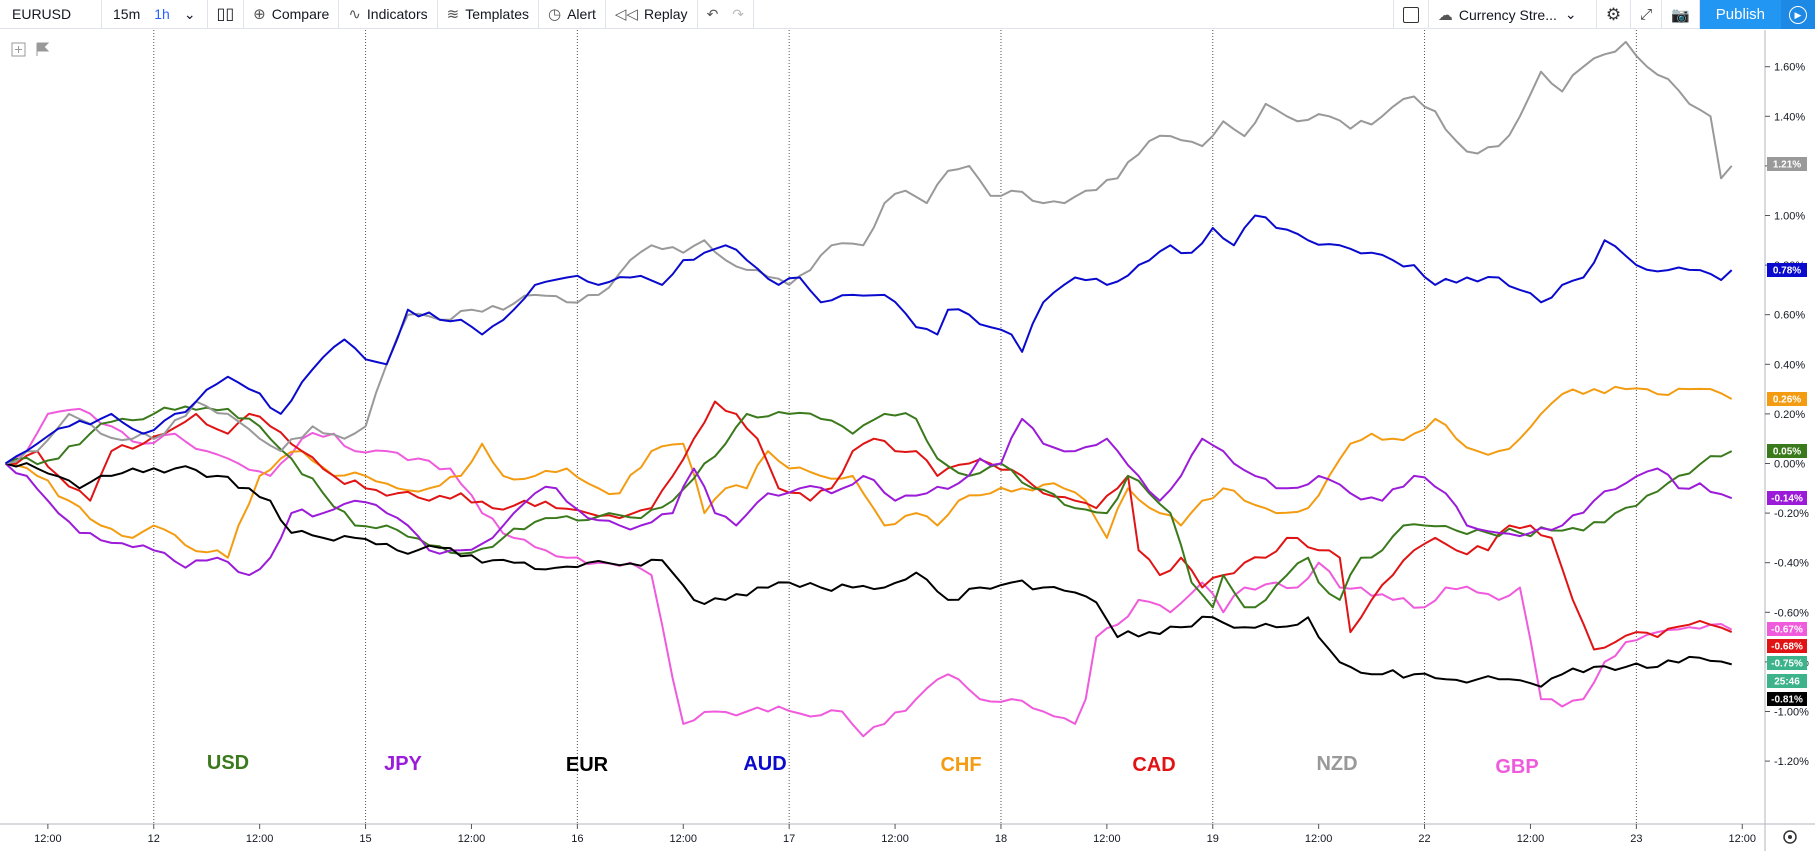 Image resolution: width=1815 pixels, height=851 pixels. Describe the element at coordinates (1410, 14) in the screenshot. I see `layout-button` at that location.